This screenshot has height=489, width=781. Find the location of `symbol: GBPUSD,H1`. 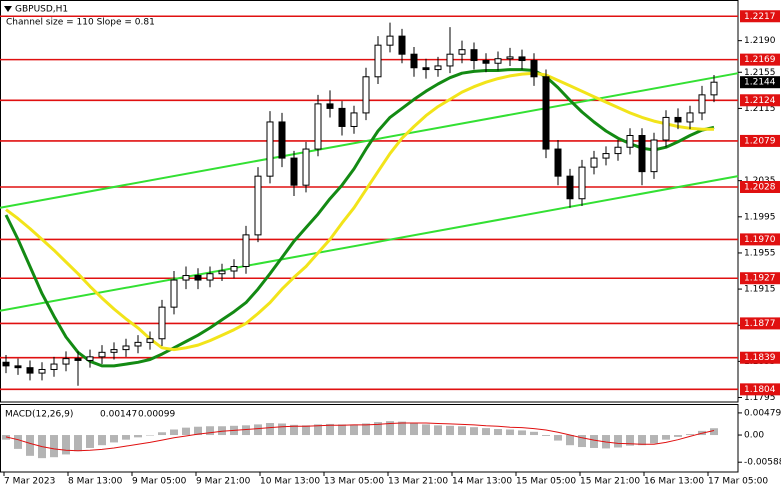

symbol: GBPUSD,H1 is located at coordinates (41, 10).